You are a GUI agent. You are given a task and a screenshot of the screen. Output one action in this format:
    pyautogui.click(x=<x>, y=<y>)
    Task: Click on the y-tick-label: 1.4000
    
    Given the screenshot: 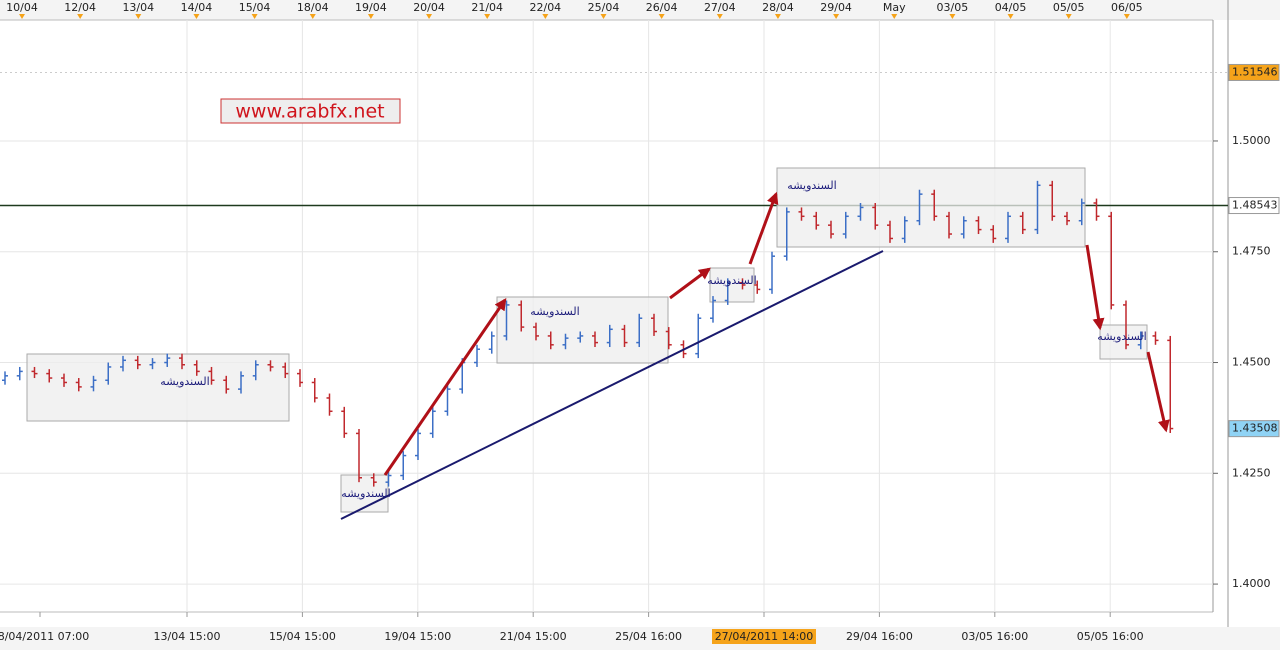 What is the action you would take?
    pyautogui.click(x=1251, y=583)
    